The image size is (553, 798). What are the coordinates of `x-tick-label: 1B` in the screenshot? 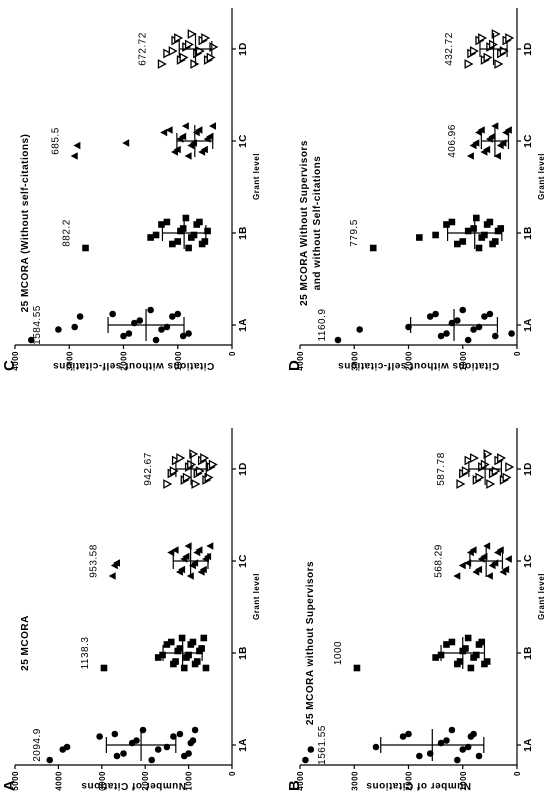 It's located at (528, 233).